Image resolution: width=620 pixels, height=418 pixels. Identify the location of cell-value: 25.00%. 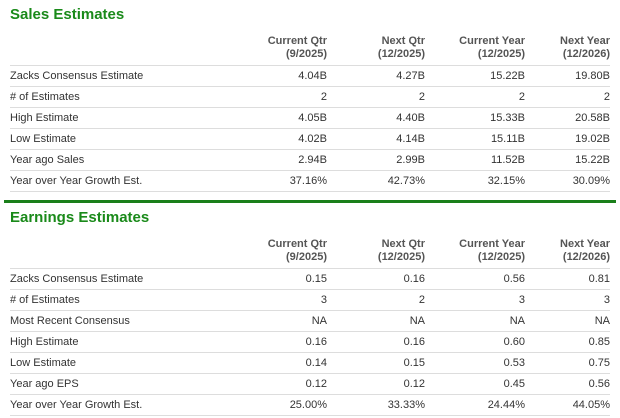
(286, 405).